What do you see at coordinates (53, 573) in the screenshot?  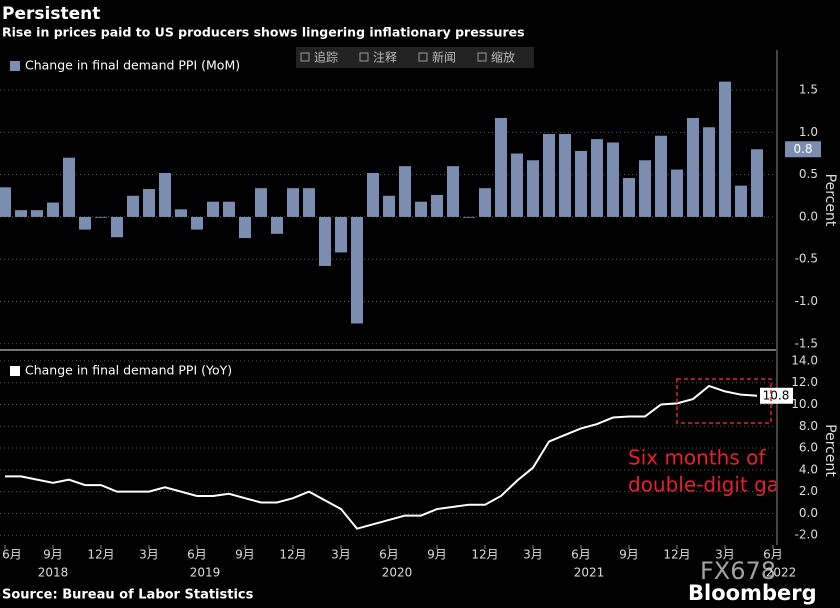 I see `x-year-label: 2018` at bounding box center [53, 573].